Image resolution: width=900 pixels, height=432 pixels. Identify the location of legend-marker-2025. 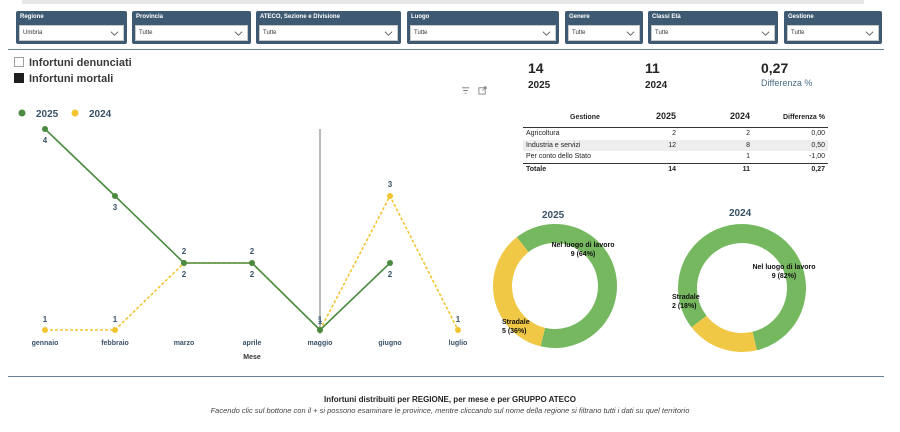
(22, 113).